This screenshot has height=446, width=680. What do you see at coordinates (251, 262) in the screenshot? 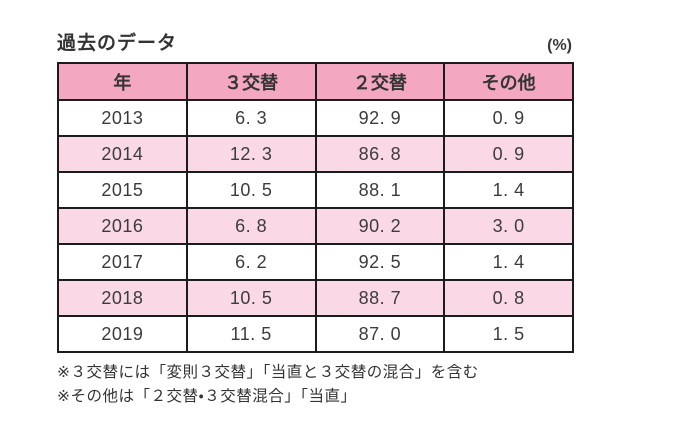
I see `value-cell: 6. 2` at bounding box center [251, 262].